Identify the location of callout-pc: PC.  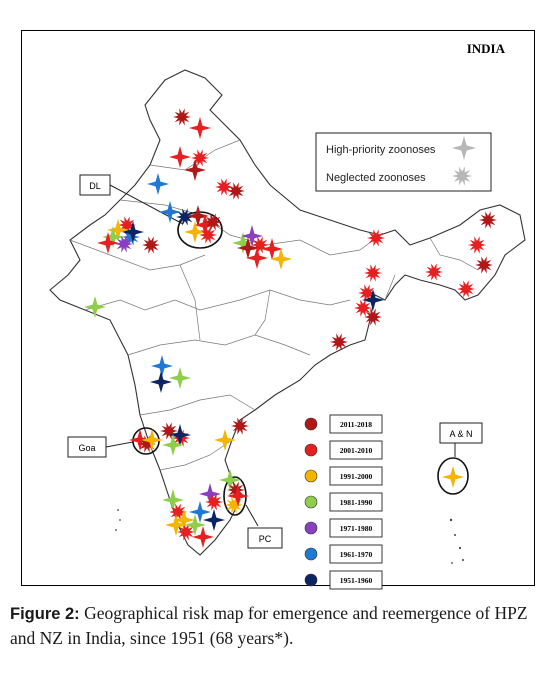
(253, 512).